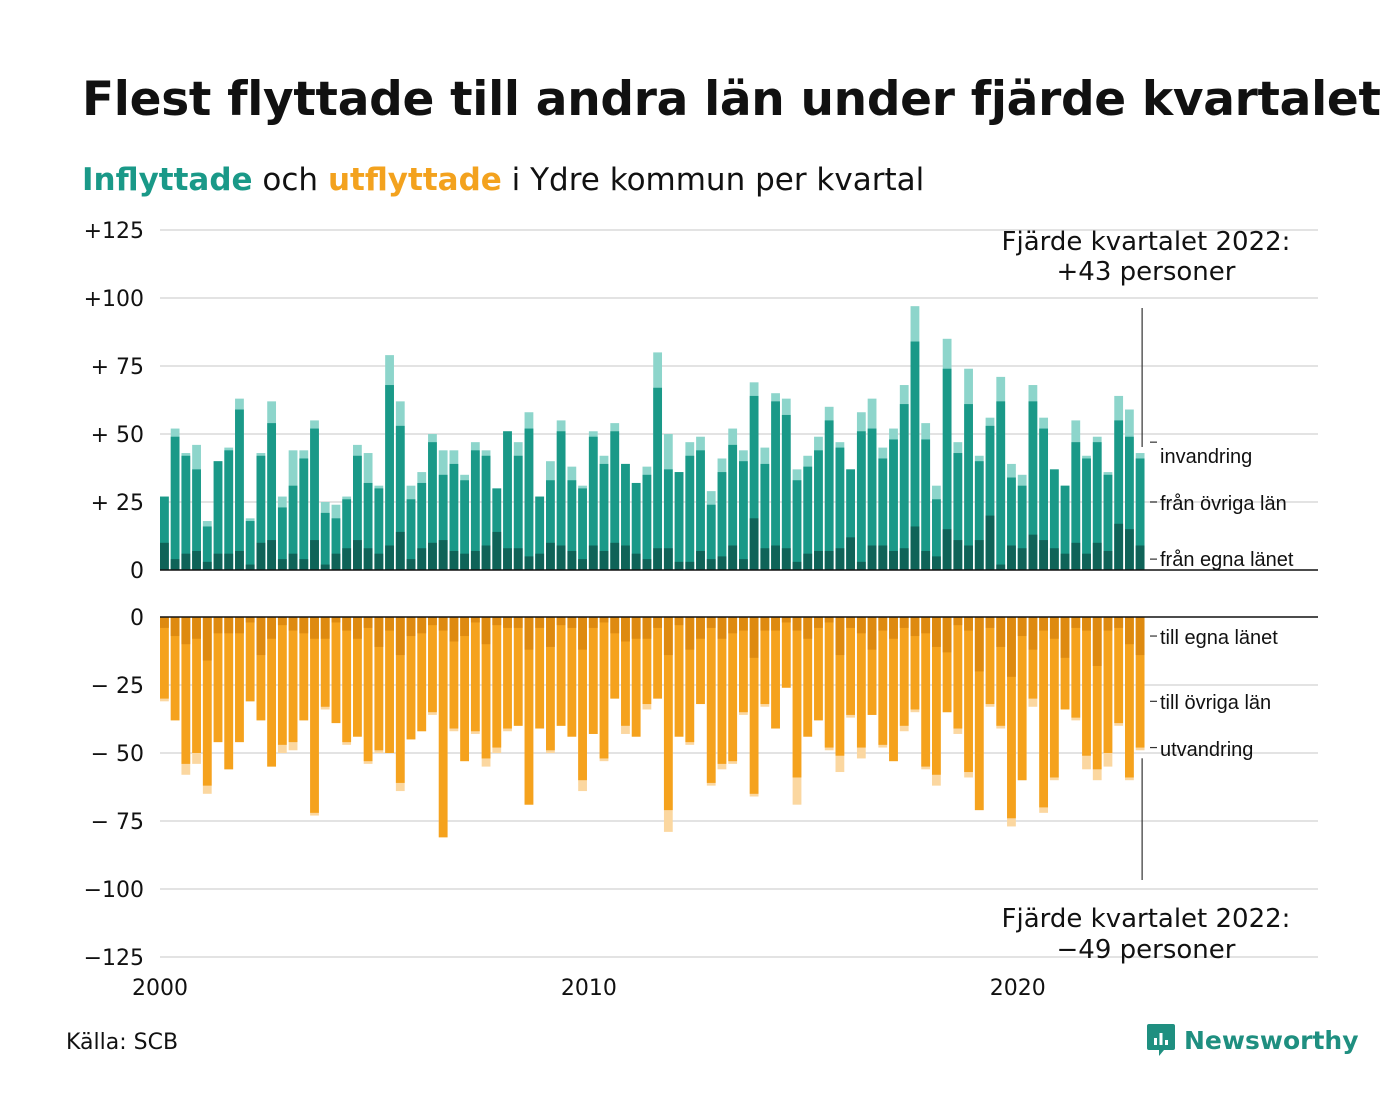 This screenshot has height=1120, width=1400. I want to click on newsworthy-logo-icon, so click(1161, 1040).